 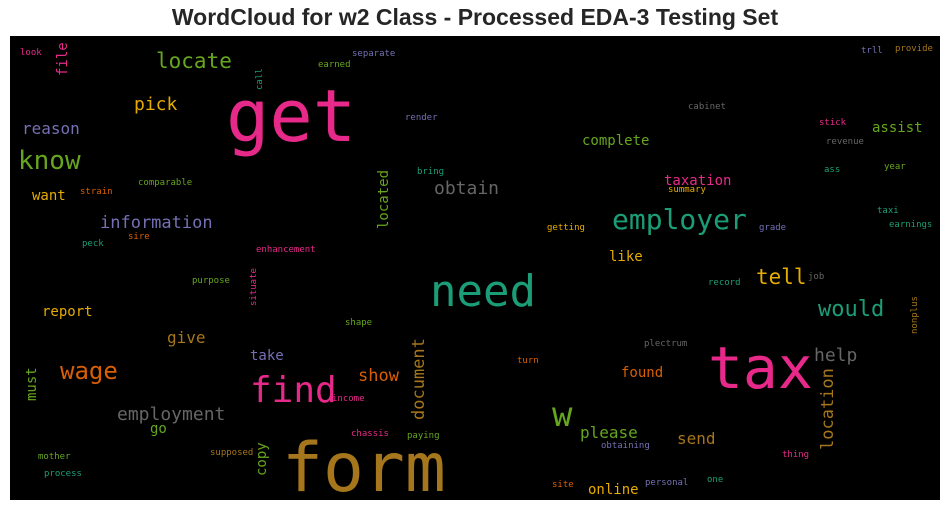 What do you see at coordinates (31, 53) in the screenshot?
I see `cloud-word: look` at bounding box center [31, 53].